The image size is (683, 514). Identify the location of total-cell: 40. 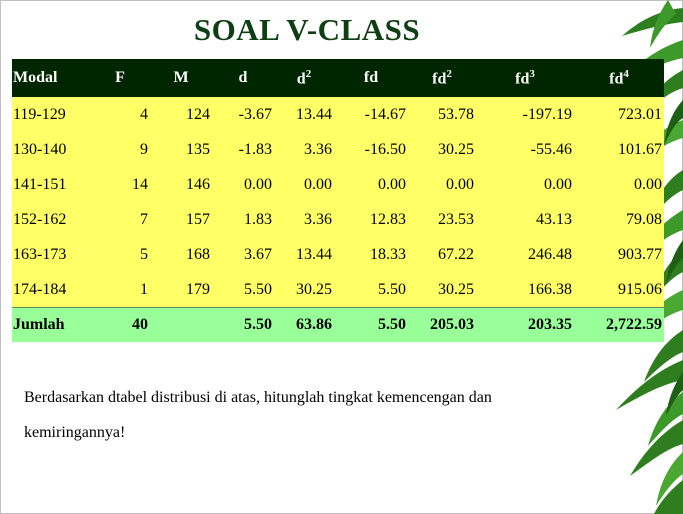
(120, 324).